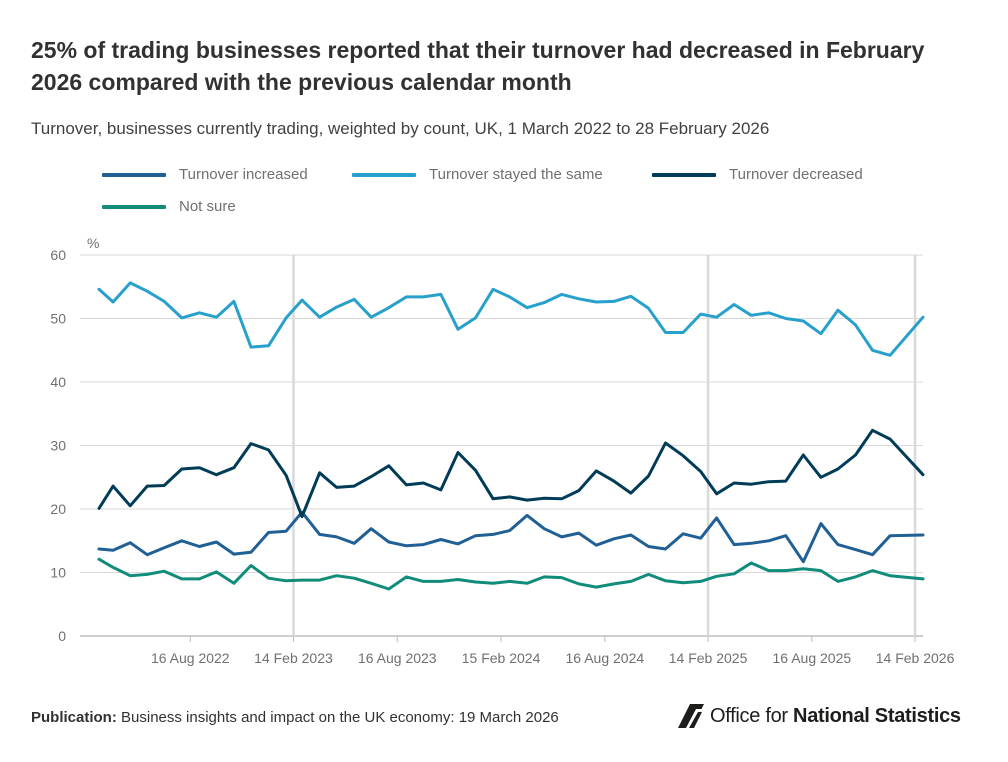  I want to click on legend-label-same: Turnover stayed the same, so click(516, 174).